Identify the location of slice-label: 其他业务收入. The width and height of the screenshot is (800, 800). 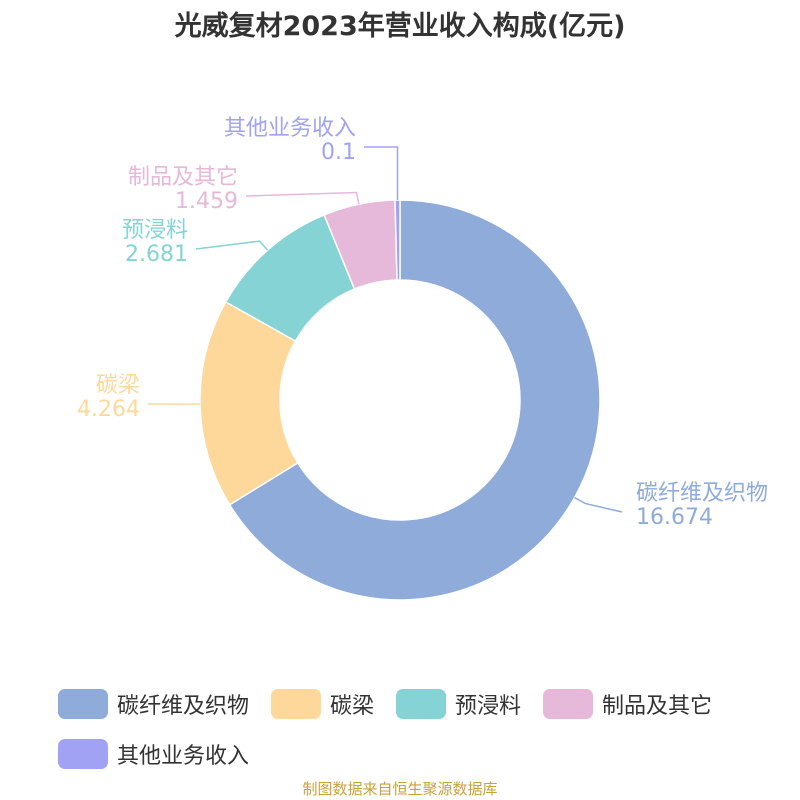
(290, 128).